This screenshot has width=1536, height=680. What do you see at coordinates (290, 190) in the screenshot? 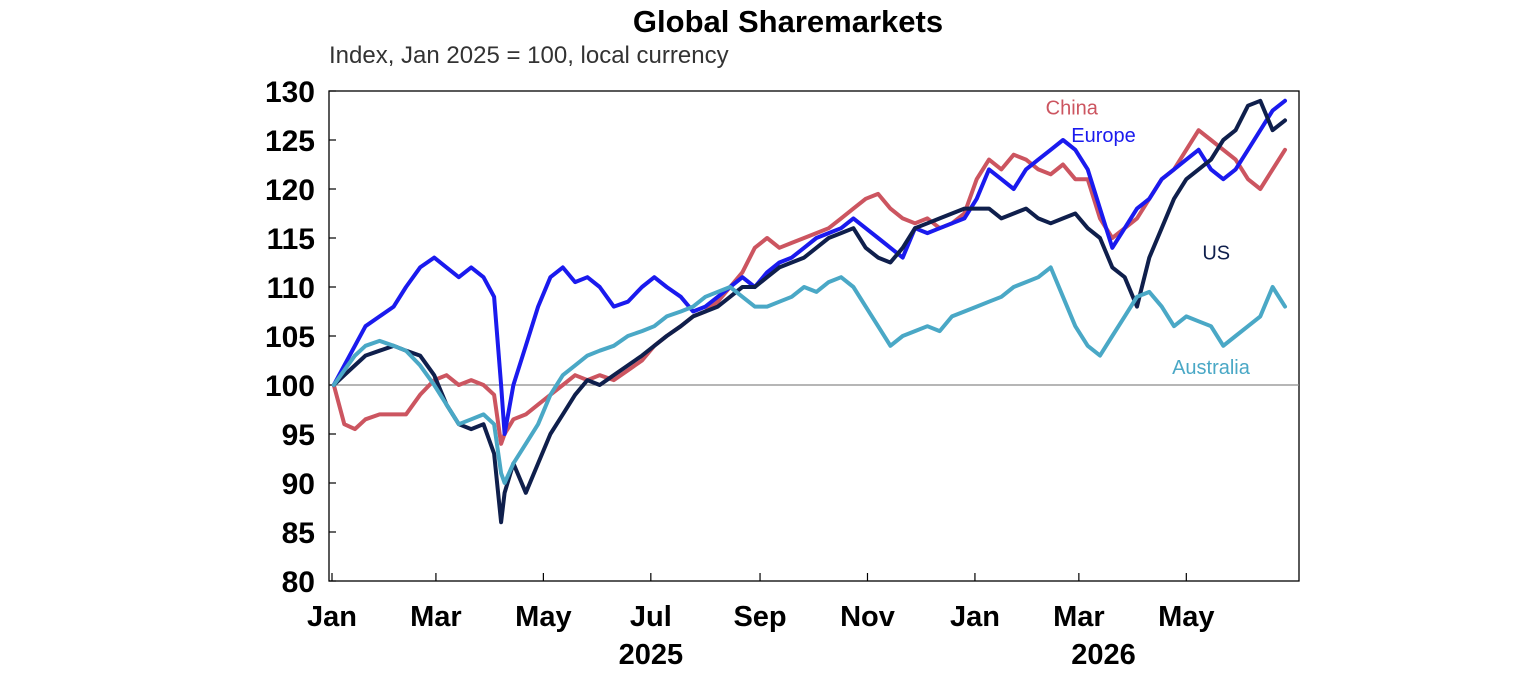
I see `y-tick-label: 120` at bounding box center [290, 190].